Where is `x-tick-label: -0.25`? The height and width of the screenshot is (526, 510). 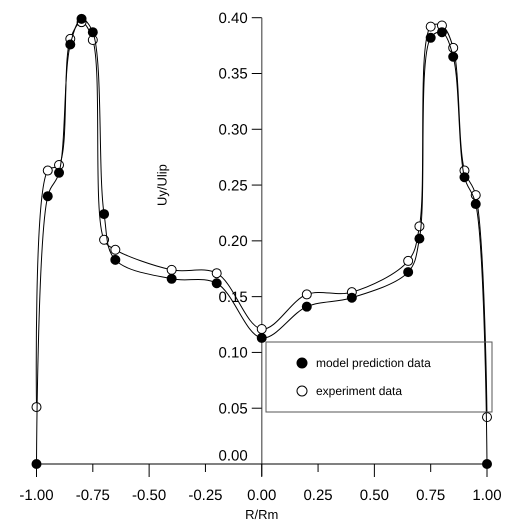
x-tick-label: -0.25 is located at coordinates (205, 495).